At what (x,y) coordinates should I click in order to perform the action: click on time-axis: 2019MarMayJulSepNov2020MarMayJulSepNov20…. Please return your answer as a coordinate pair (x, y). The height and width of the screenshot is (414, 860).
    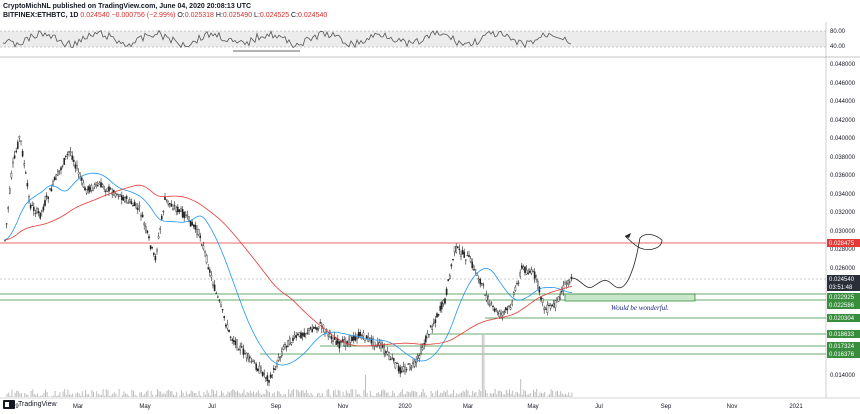
    Looking at the image, I should click on (404, 407).